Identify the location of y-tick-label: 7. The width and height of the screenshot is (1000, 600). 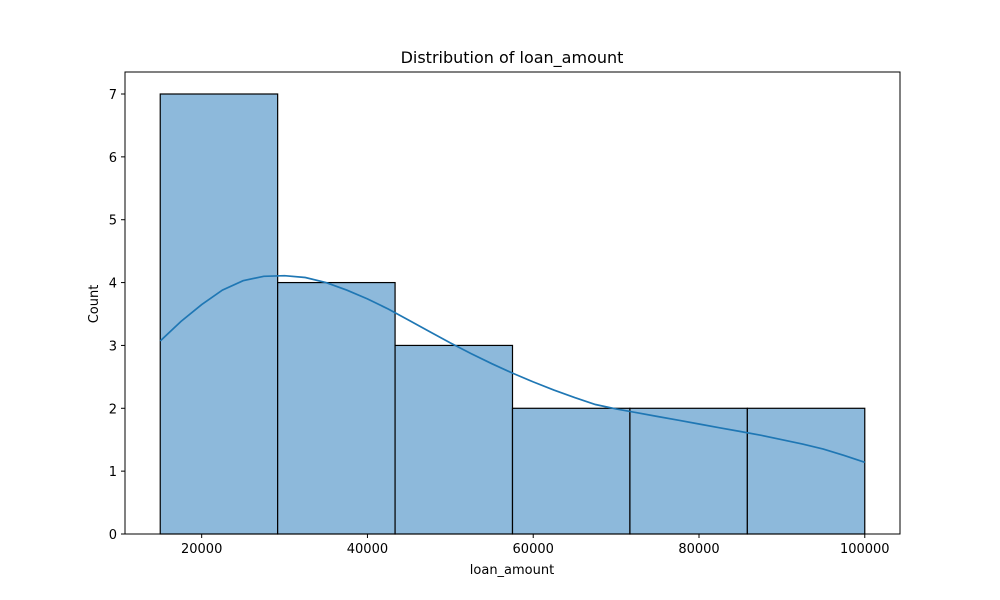
(113, 95).